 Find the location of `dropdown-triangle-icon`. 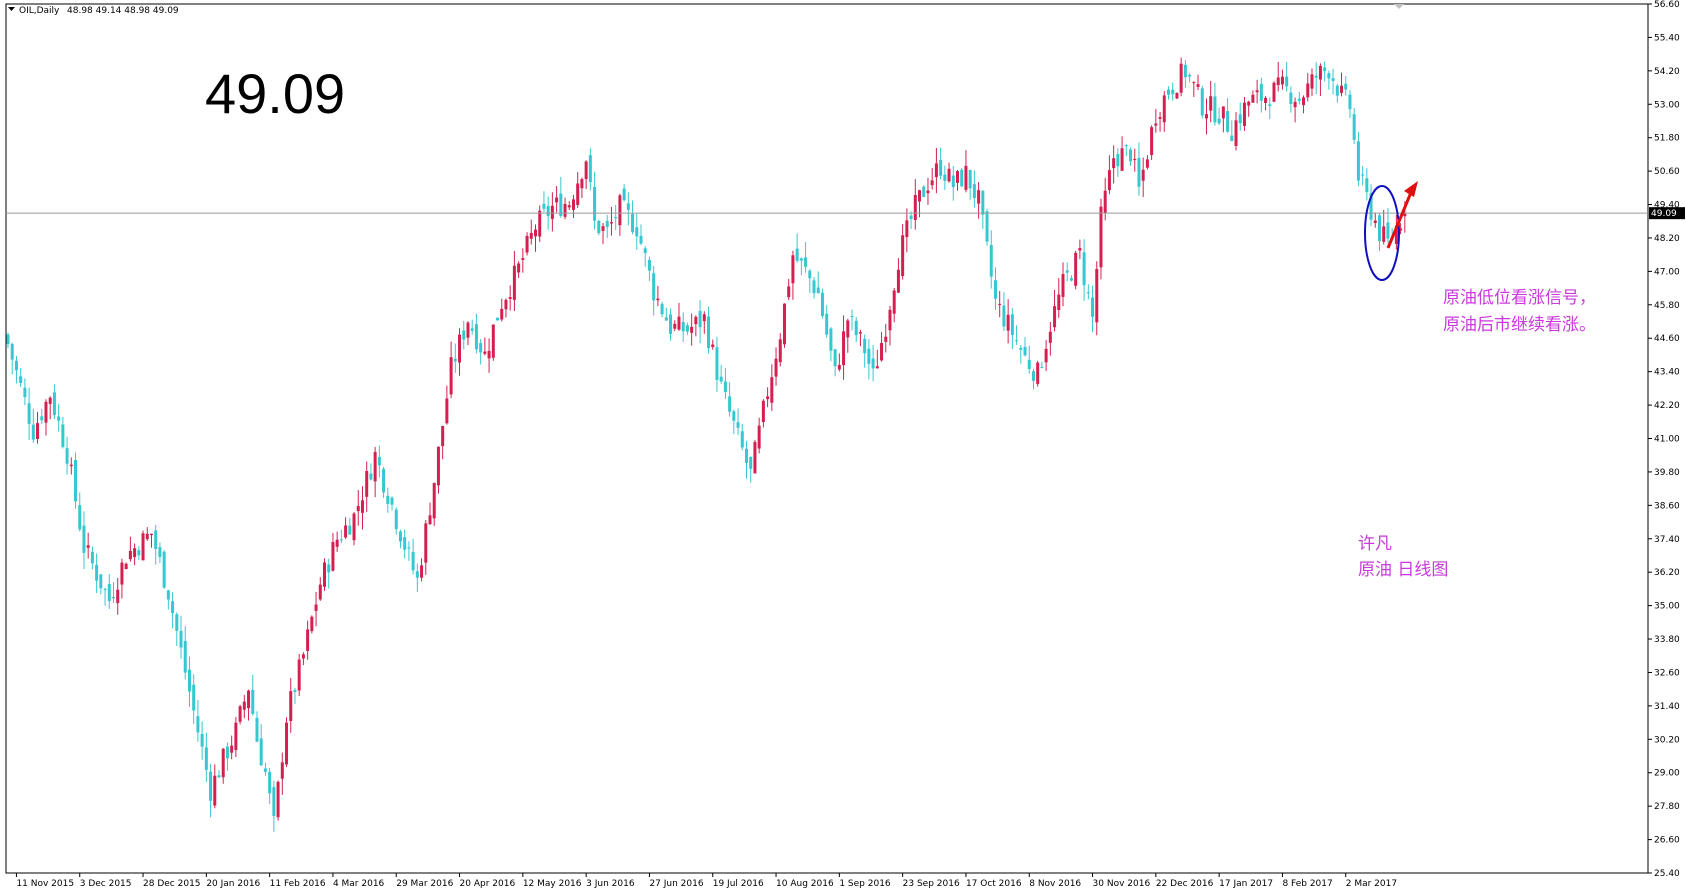

dropdown-triangle-icon is located at coordinates (11, 9).